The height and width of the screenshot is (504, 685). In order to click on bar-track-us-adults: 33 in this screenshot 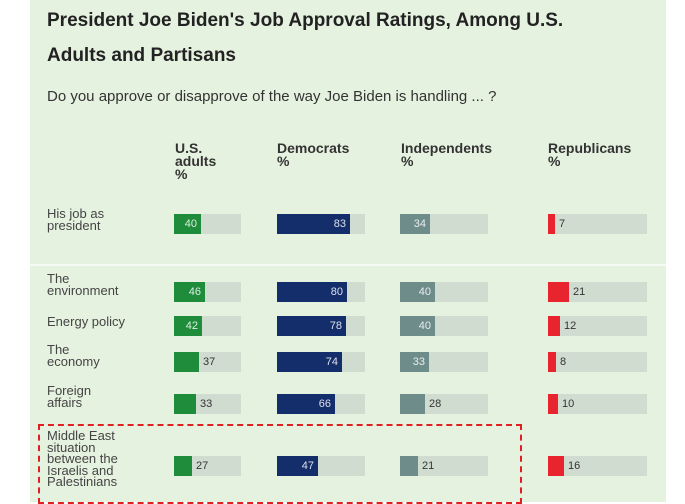, I will do `click(207, 404)`.